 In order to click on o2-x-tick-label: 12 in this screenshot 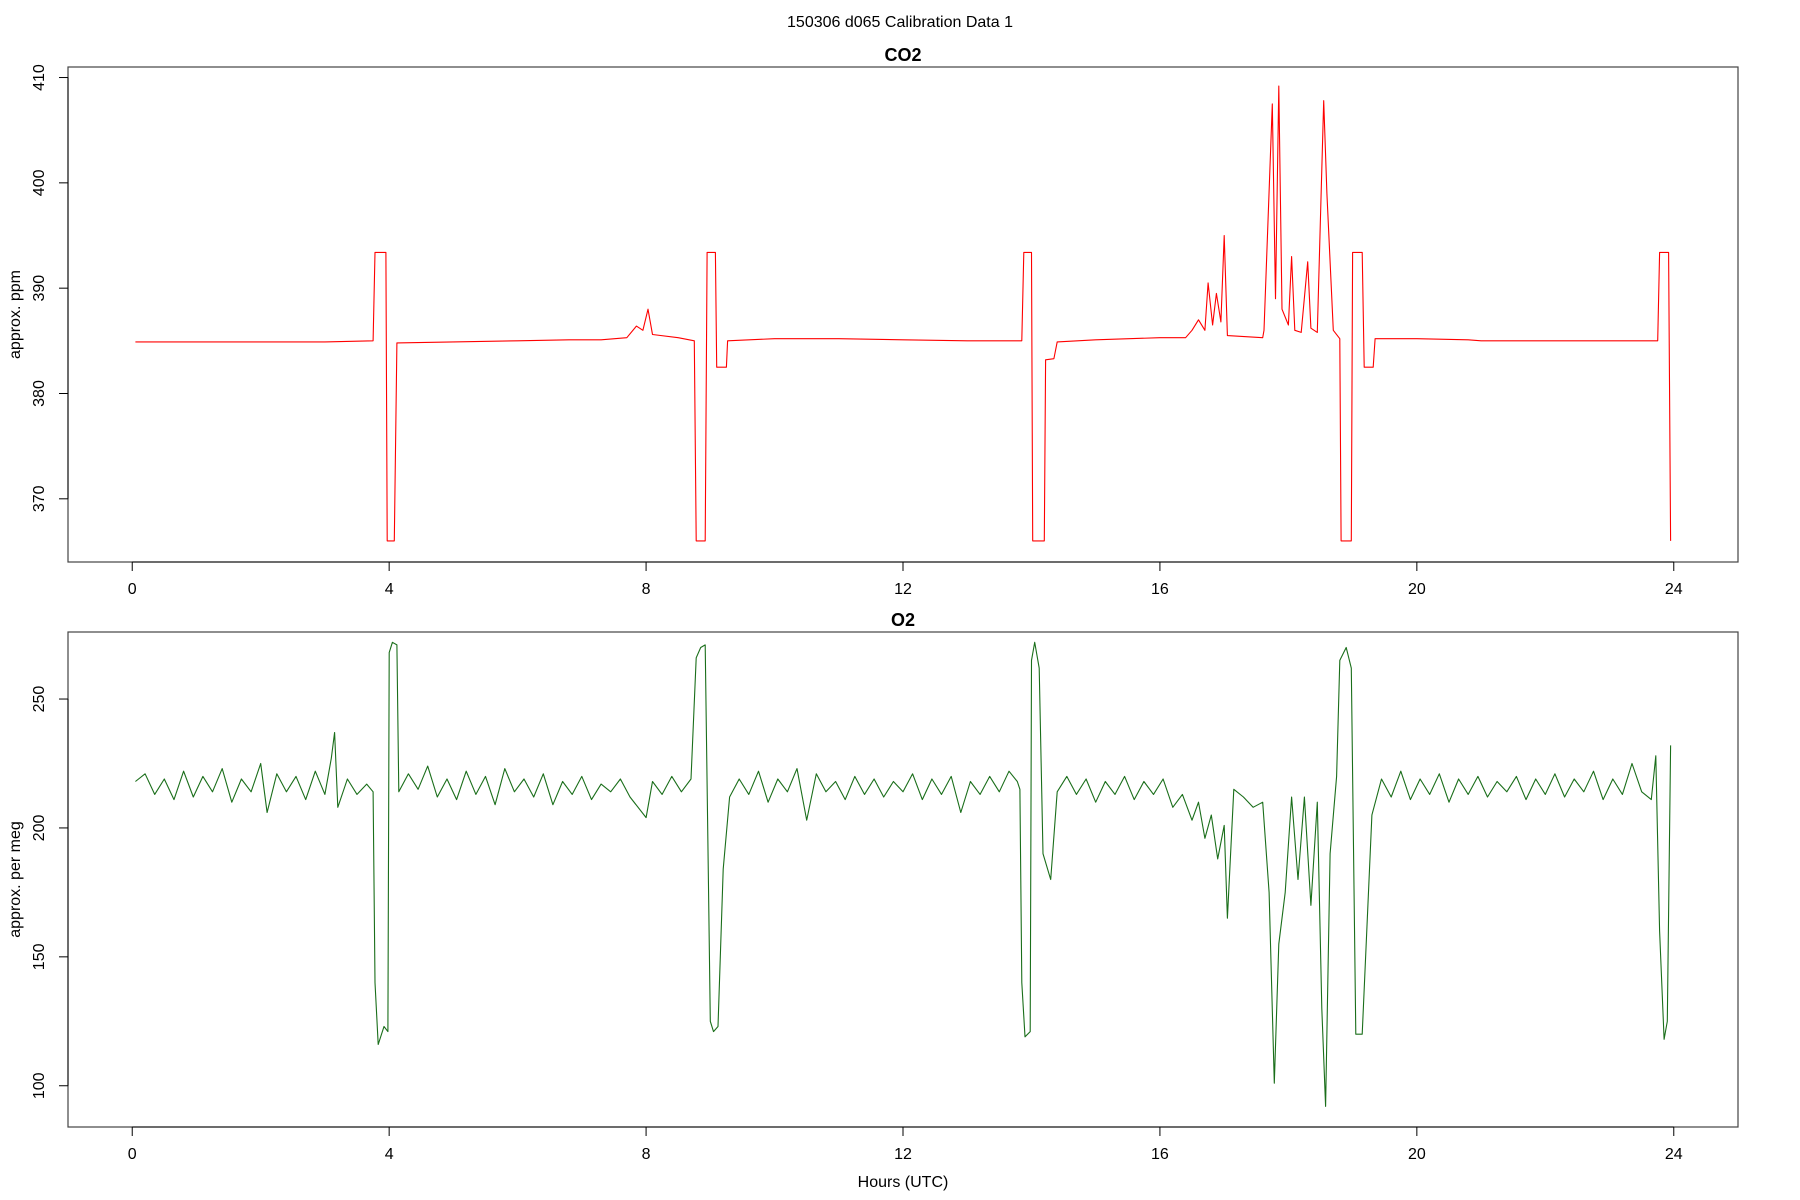, I will do `click(903, 1154)`.